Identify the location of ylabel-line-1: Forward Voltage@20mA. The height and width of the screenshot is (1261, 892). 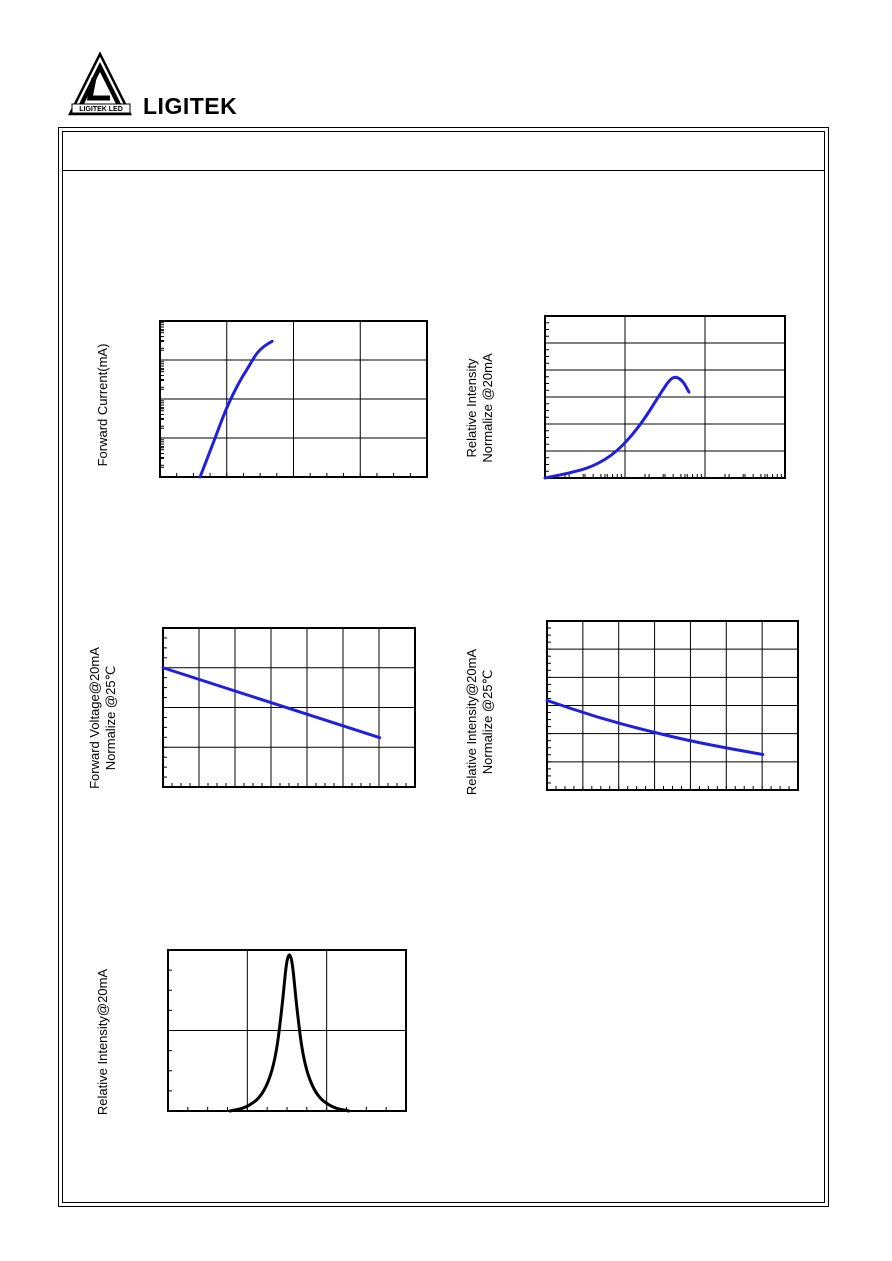
(94, 718).